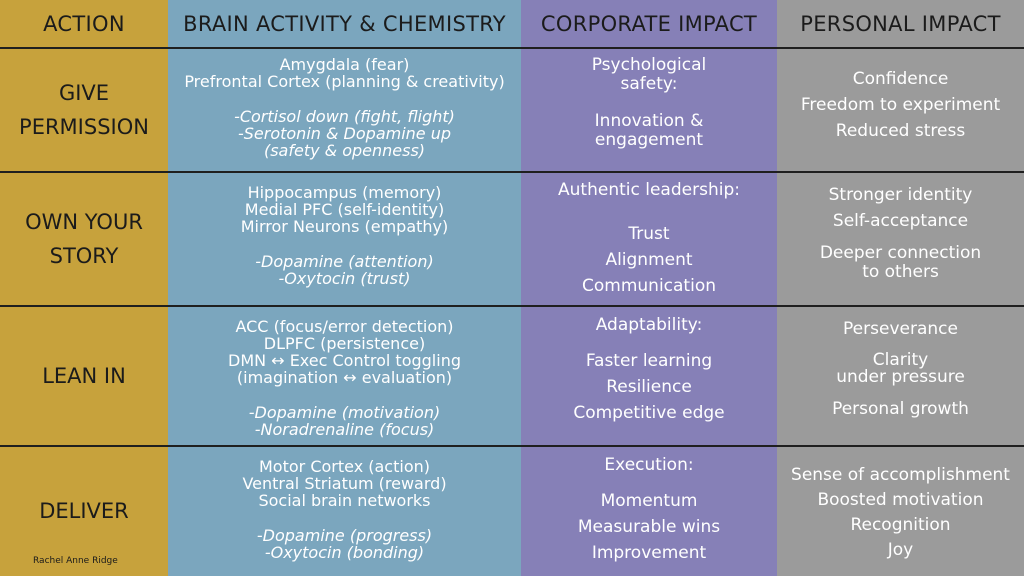 The height and width of the screenshot is (576, 1024). Describe the element at coordinates (344, 150) in the screenshot. I see `chem-line: (safety & openness)` at that location.